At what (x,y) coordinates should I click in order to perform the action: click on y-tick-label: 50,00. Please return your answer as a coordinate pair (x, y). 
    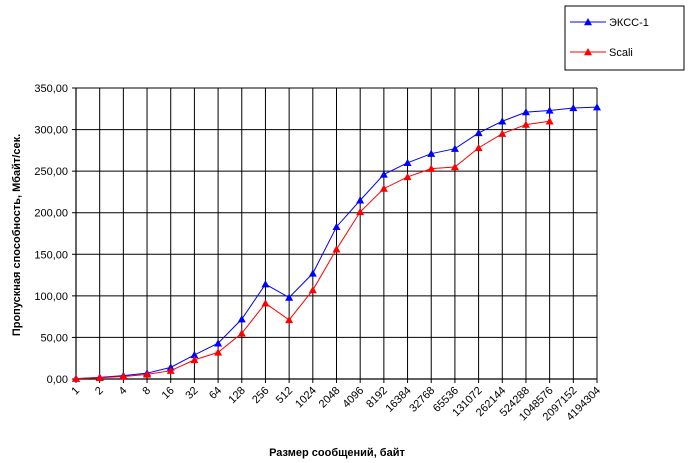
    Looking at the image, I should click on (54, 338).